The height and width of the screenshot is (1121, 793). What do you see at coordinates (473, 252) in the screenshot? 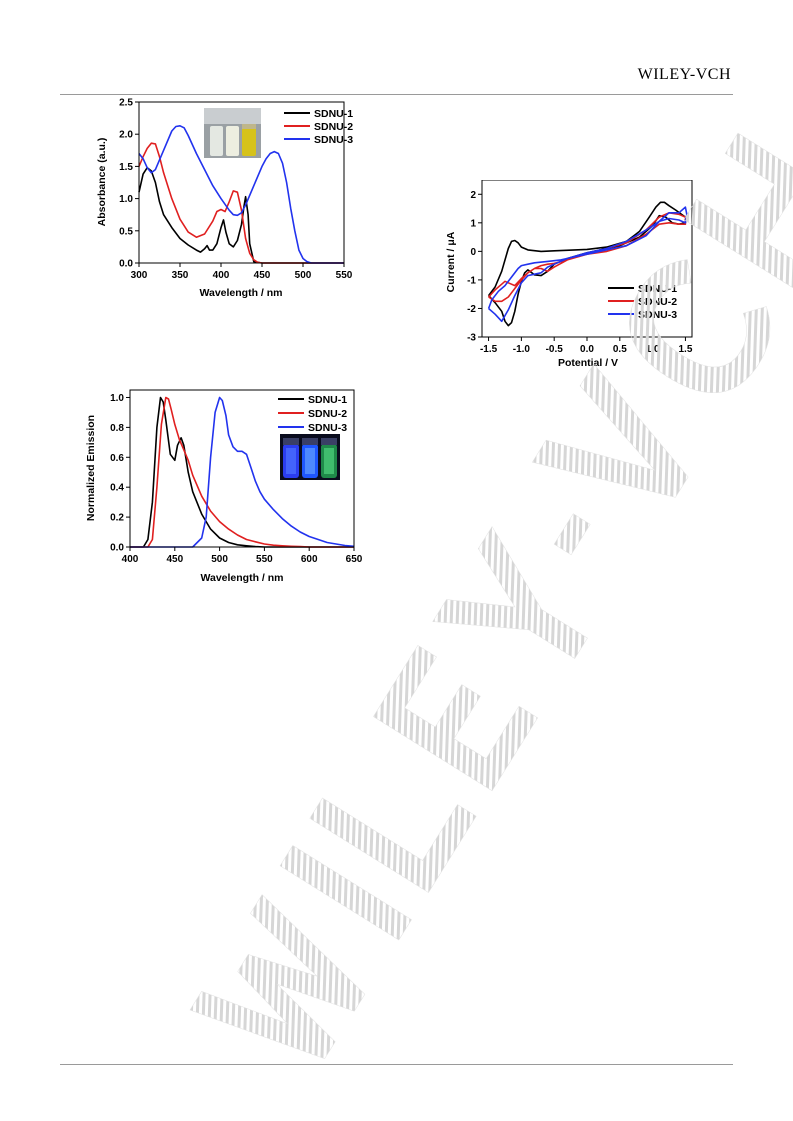
I see `y-tick-label: 0` at bounding box center [473, 252].